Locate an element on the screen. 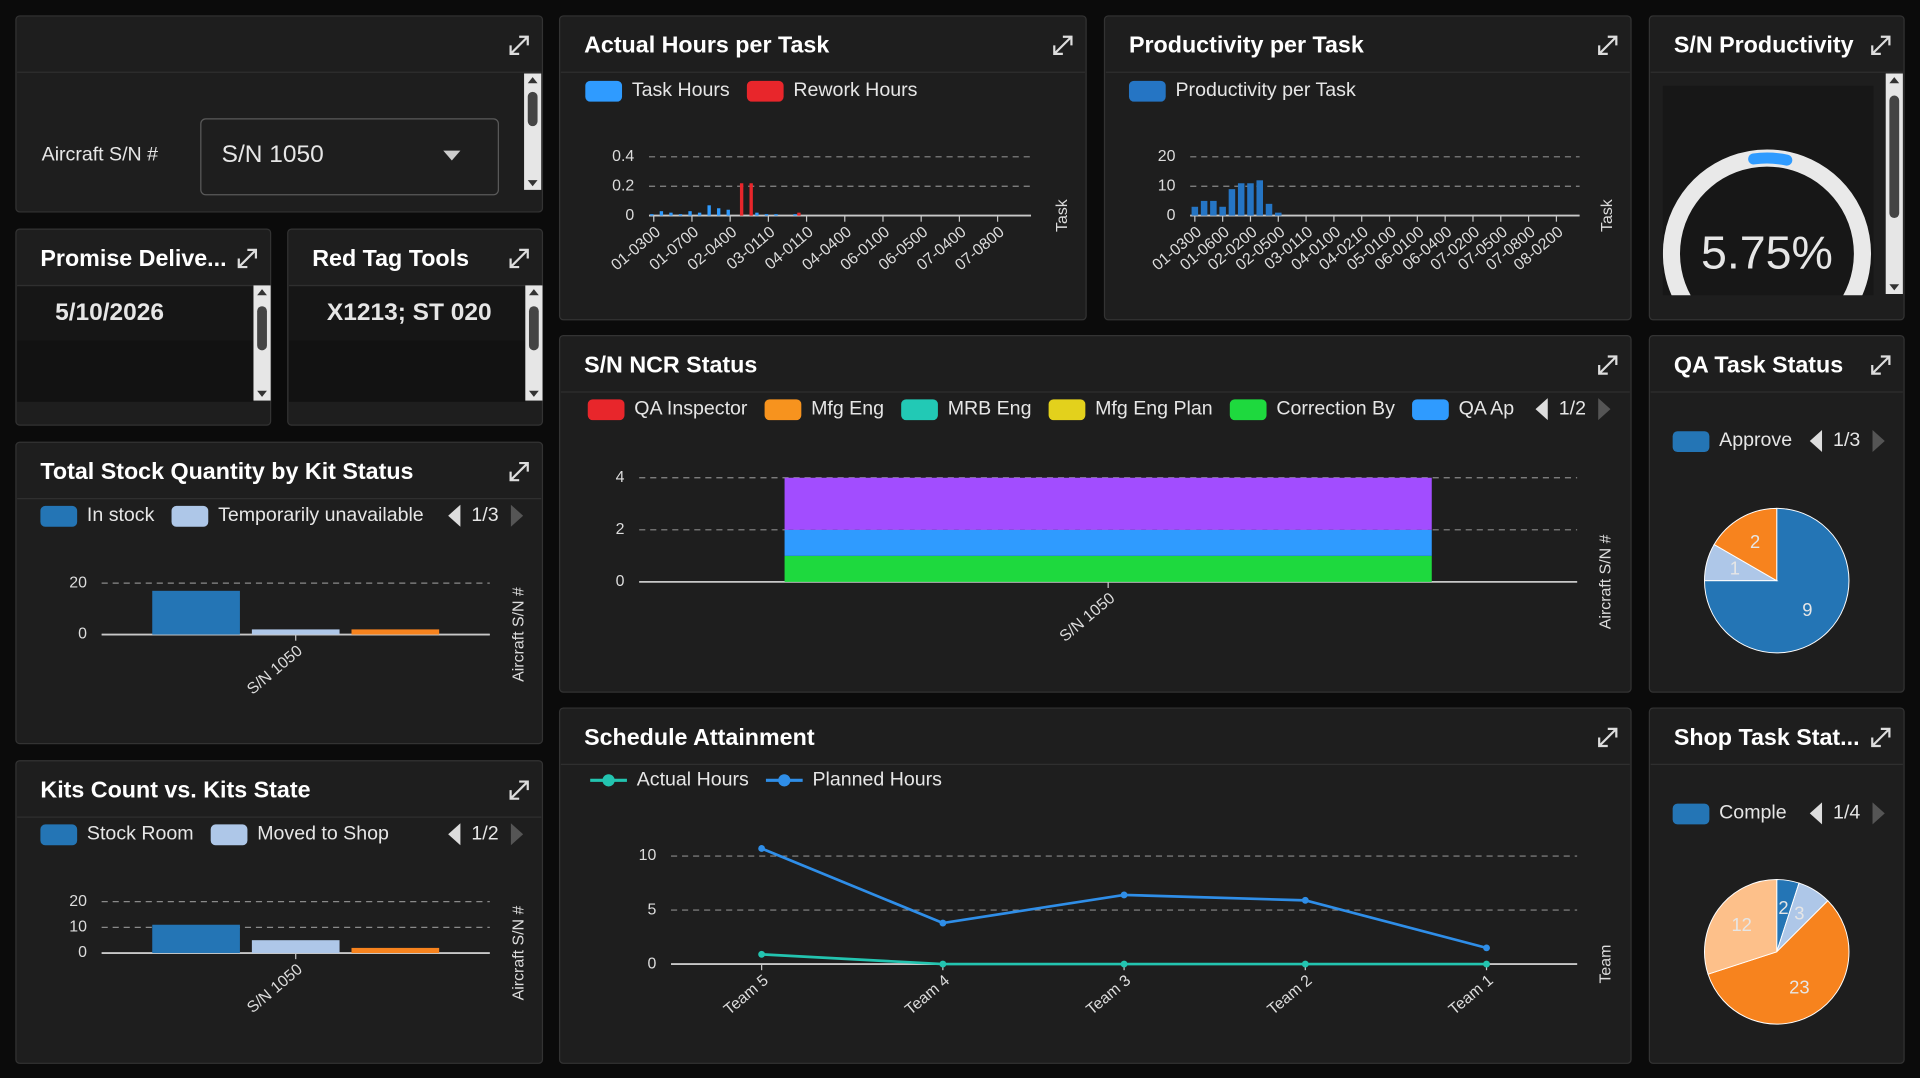 The height and width of the screenshot is (1078, 1920). legend: Productivity per Task is located at coordinates (1242, 90).